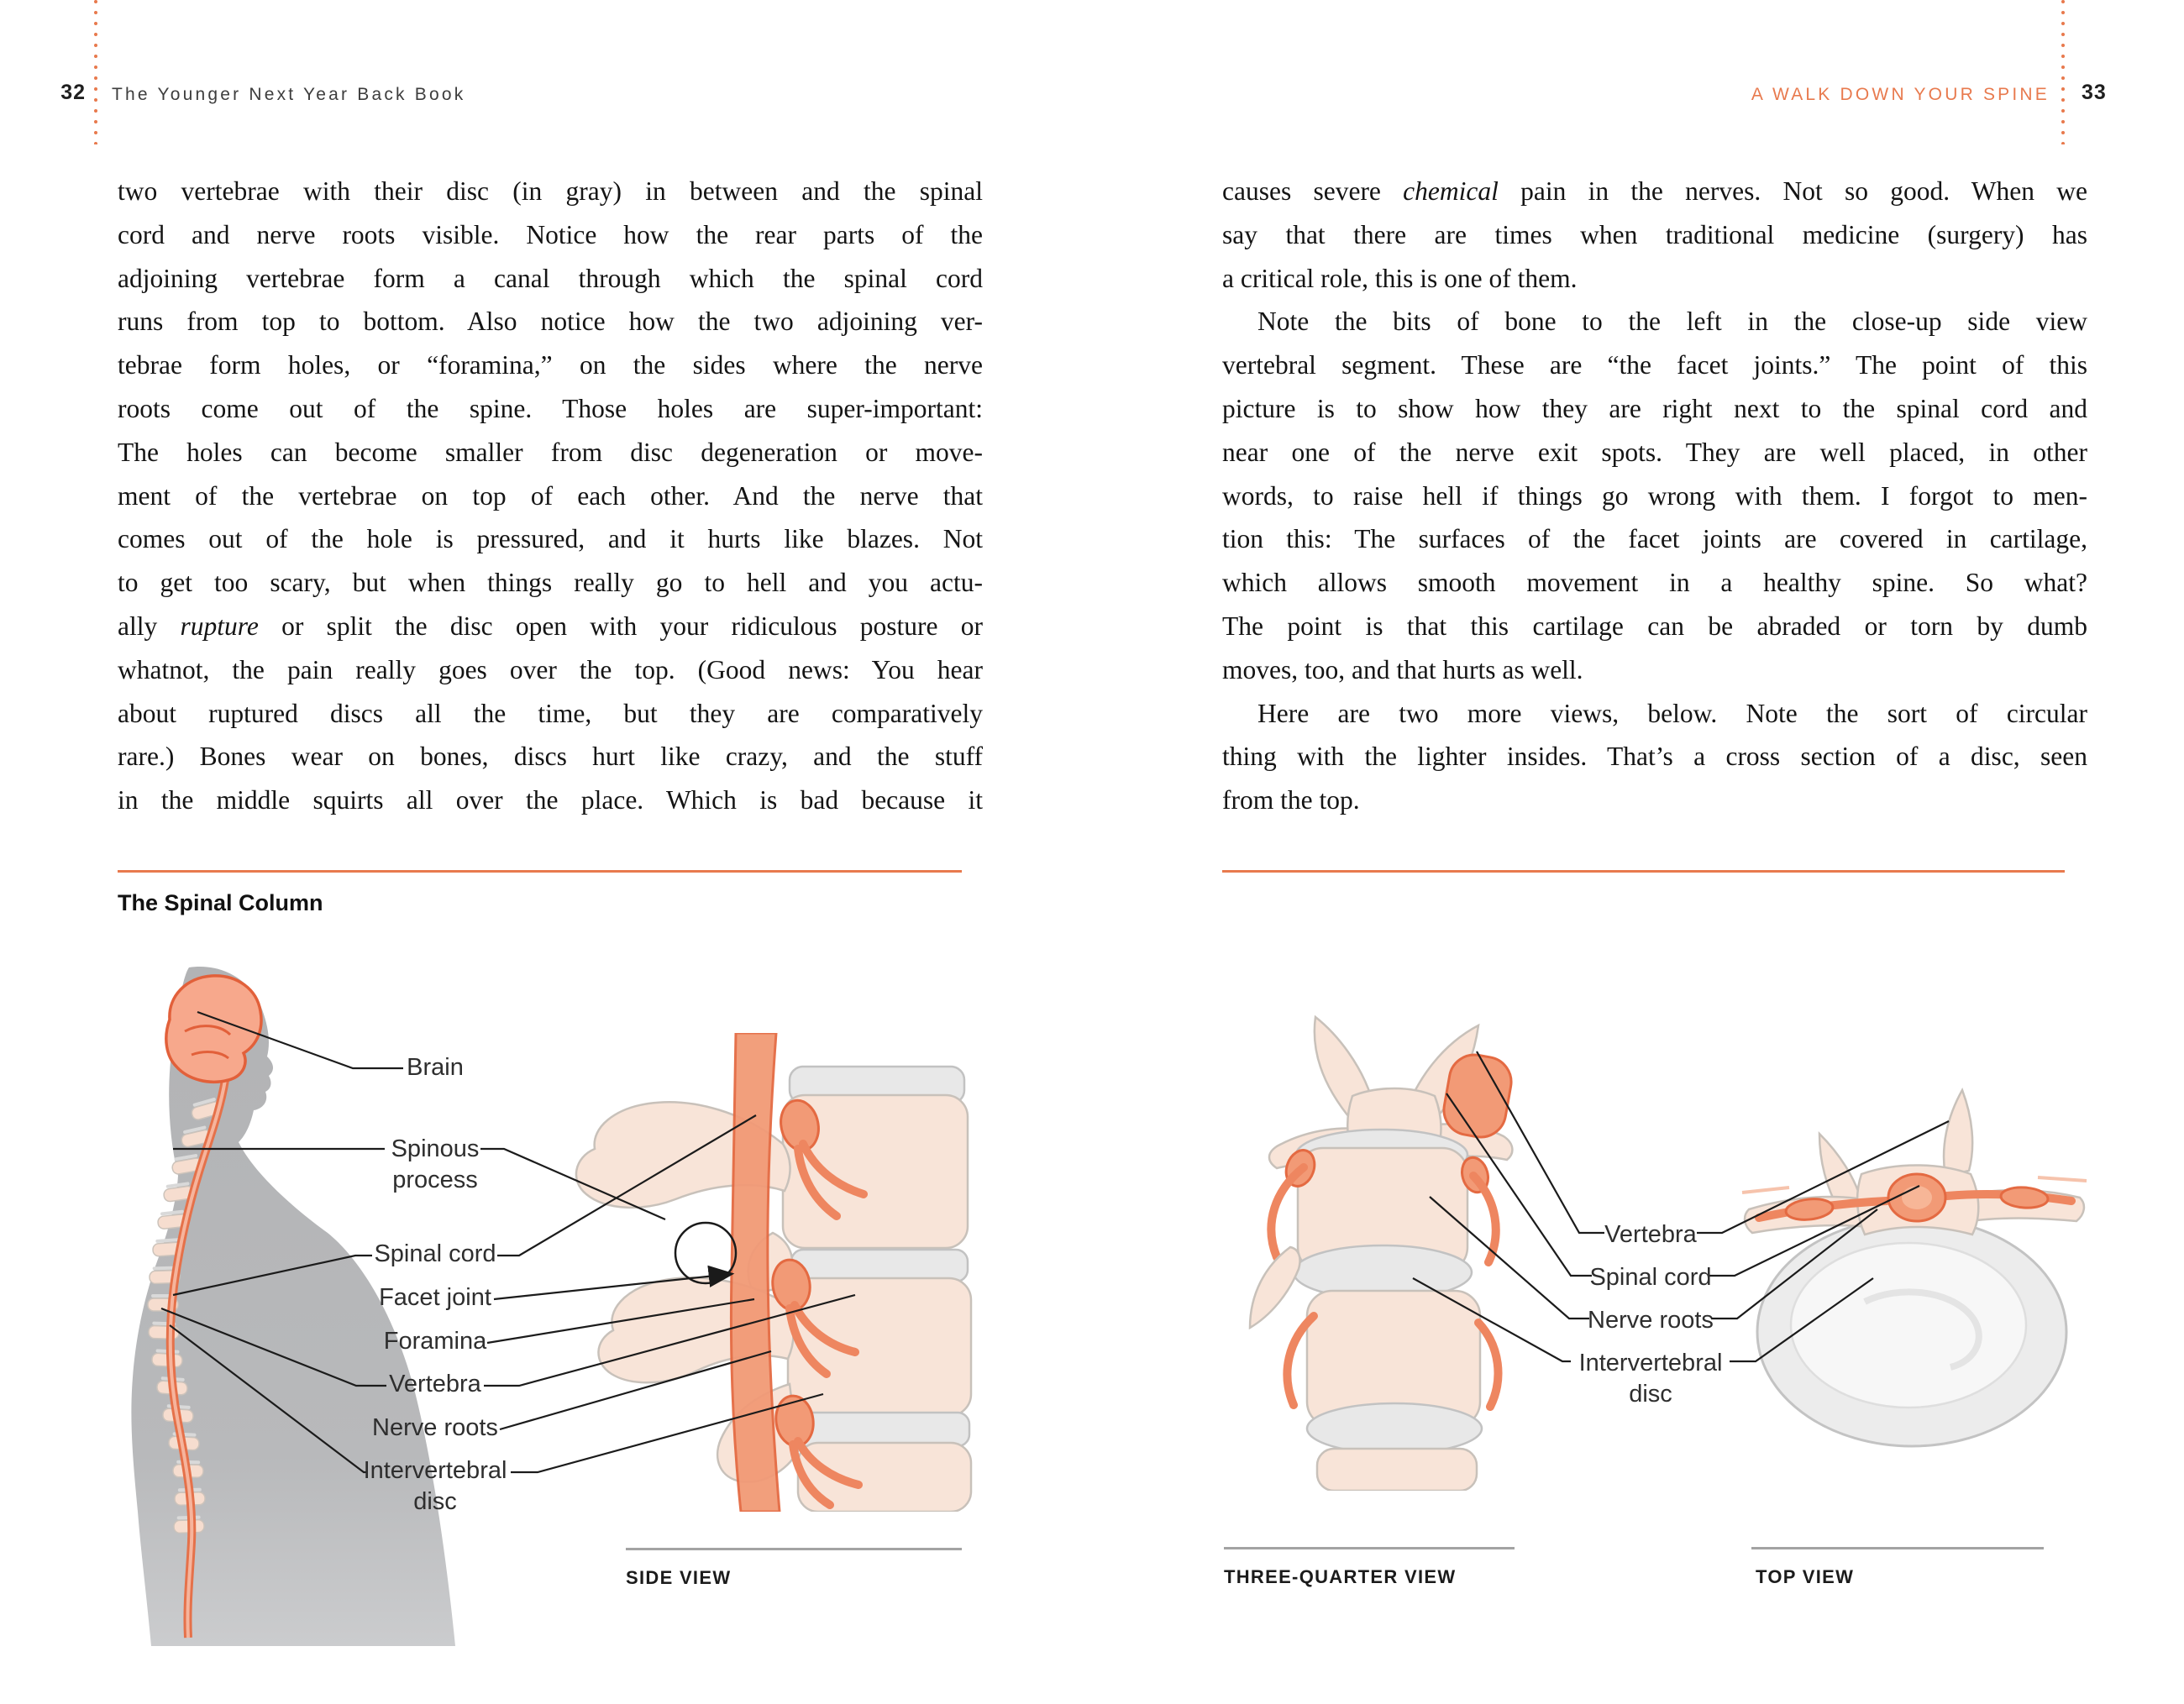 Image resolution: width=2184 pixels, height=1704 pixels. What do you see at coordinates (540, 871) in the screenshot?
I see `figure-rule-left` at bounding box center [540, 871].